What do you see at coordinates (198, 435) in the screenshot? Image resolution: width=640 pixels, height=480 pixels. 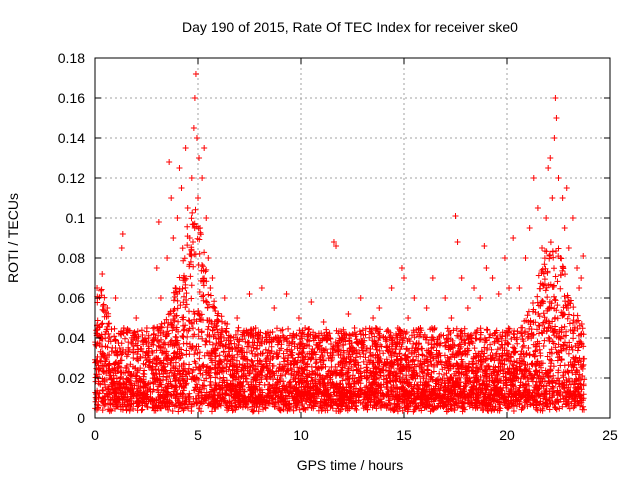 I see `x-tick-label: 5` at bounding box center [198, 435].